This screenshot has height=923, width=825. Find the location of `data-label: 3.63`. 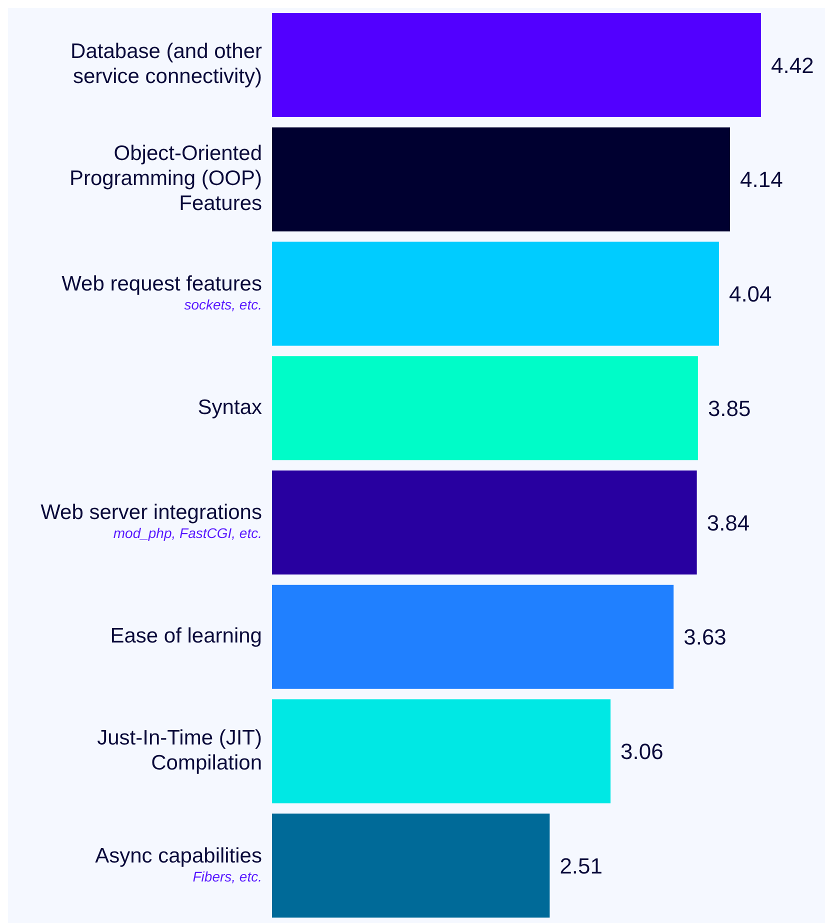

data-label: 3.63 is located at coordinates (705, 637).